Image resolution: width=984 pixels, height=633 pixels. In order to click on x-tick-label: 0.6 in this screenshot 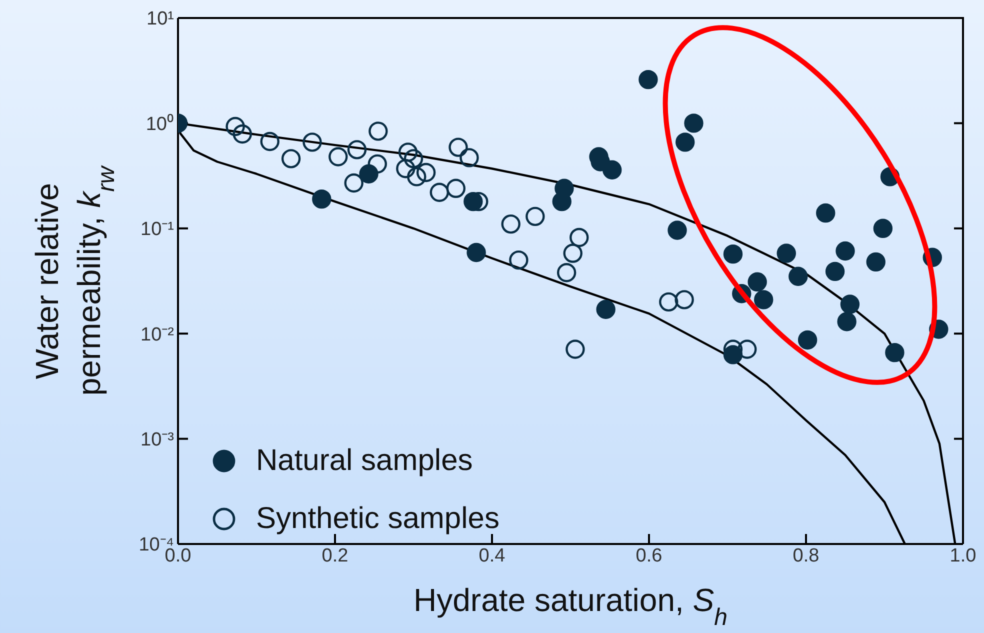, I will do `click(649, 555)`.